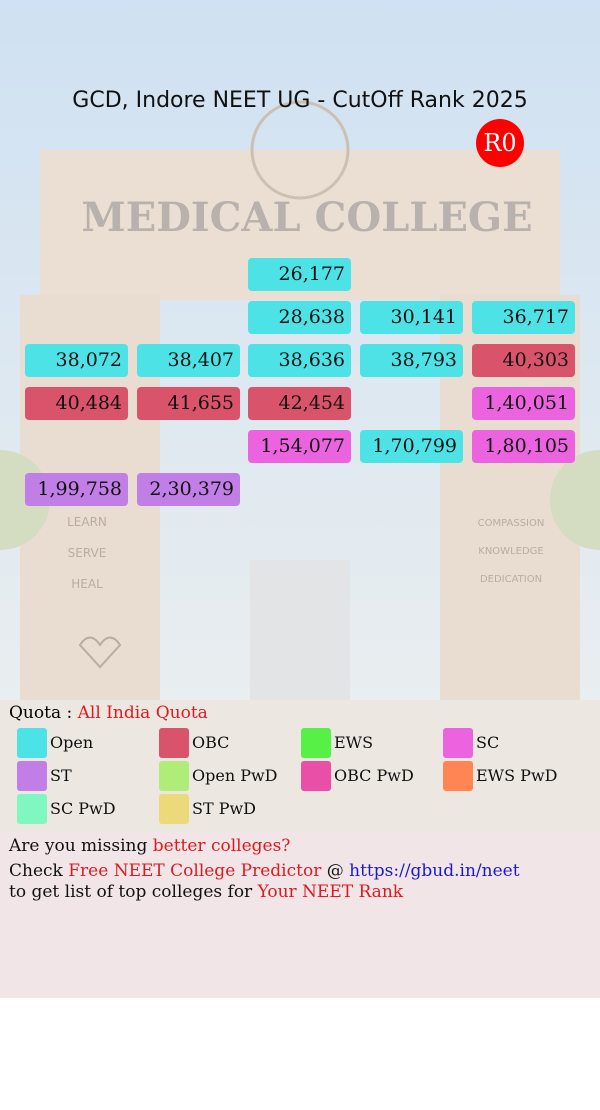 The width and height of the screenshot is (600, 1110). What do you see at coordinates (299, 317) in the screenshot?
I see `rank-cell: 28,638` at bounding box center [299, 317].